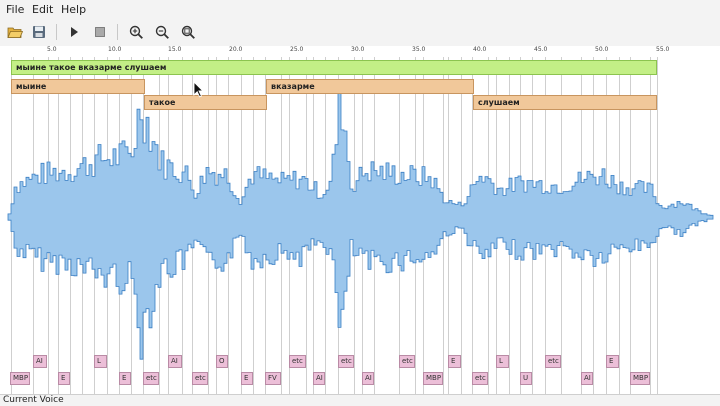 This screenshot has width=720, height=406. Describe the element at coordinates (136, 32) in the screenshot. I see `zoom-in-icon` at that location.